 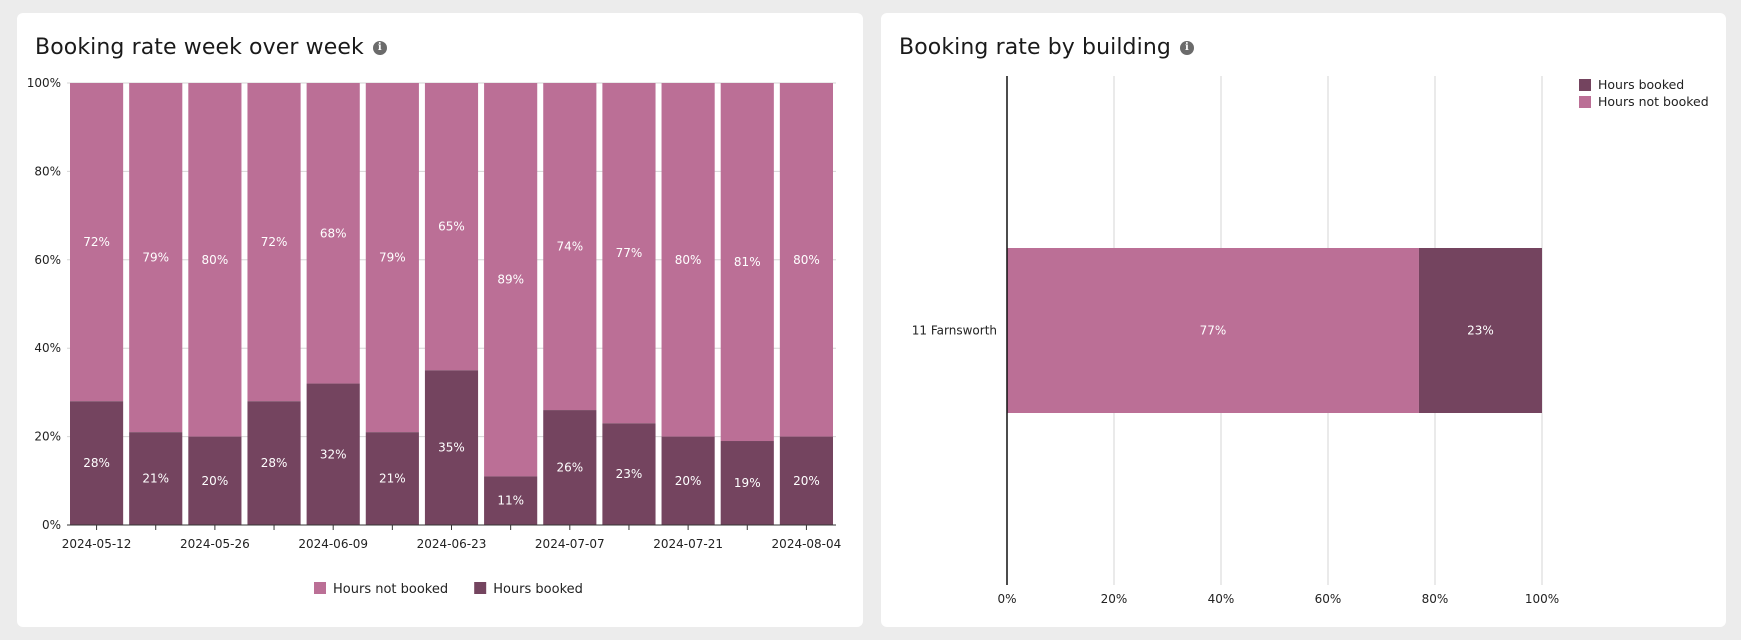 I want to click on x-tick-label: 100%, so click(x=1542, y=599).